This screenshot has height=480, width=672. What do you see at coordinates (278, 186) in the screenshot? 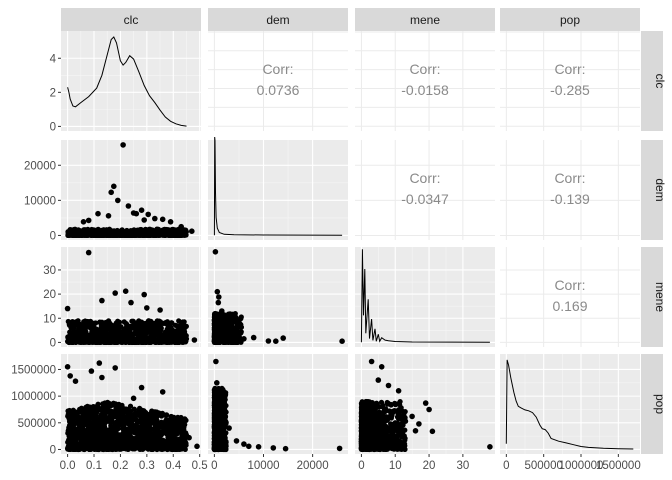
I see `density-line-dem` at bounding box center [278, 186].